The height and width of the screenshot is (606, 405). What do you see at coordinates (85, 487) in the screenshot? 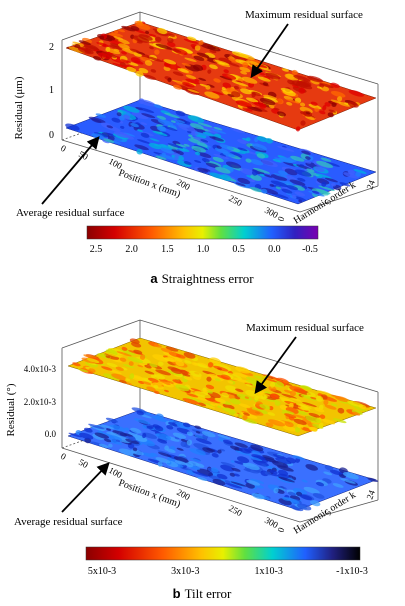
I see `panel-b-arrow-avg` at bounding box center [85, 487].